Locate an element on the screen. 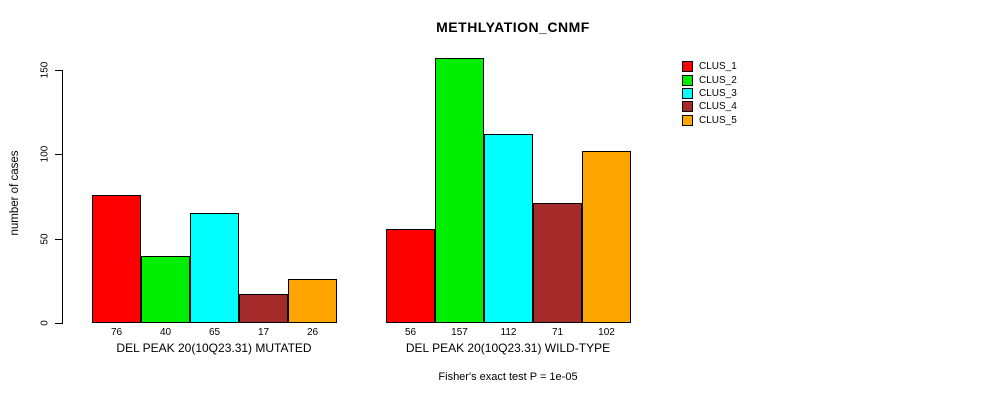 The image size is (990, 400). bar-clus_3-group1 is located at coordinates (214, 268).